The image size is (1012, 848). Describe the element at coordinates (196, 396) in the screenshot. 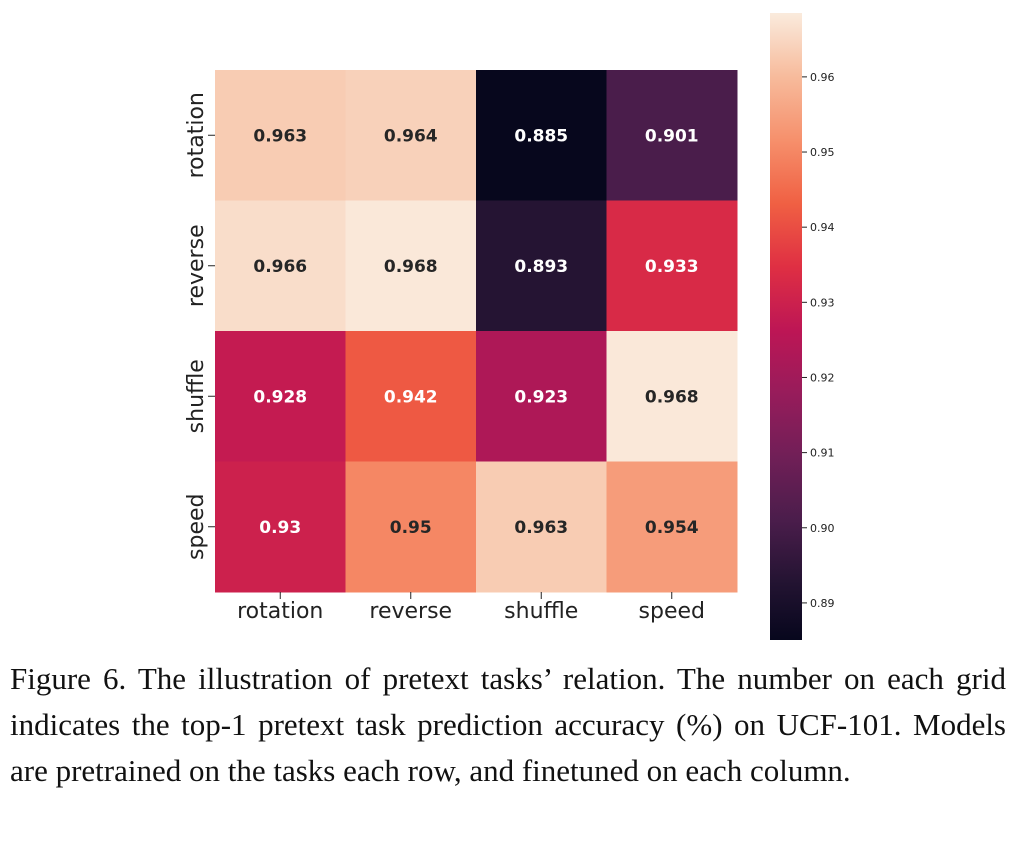

I see `y-tick-label: shuffle` at that location.